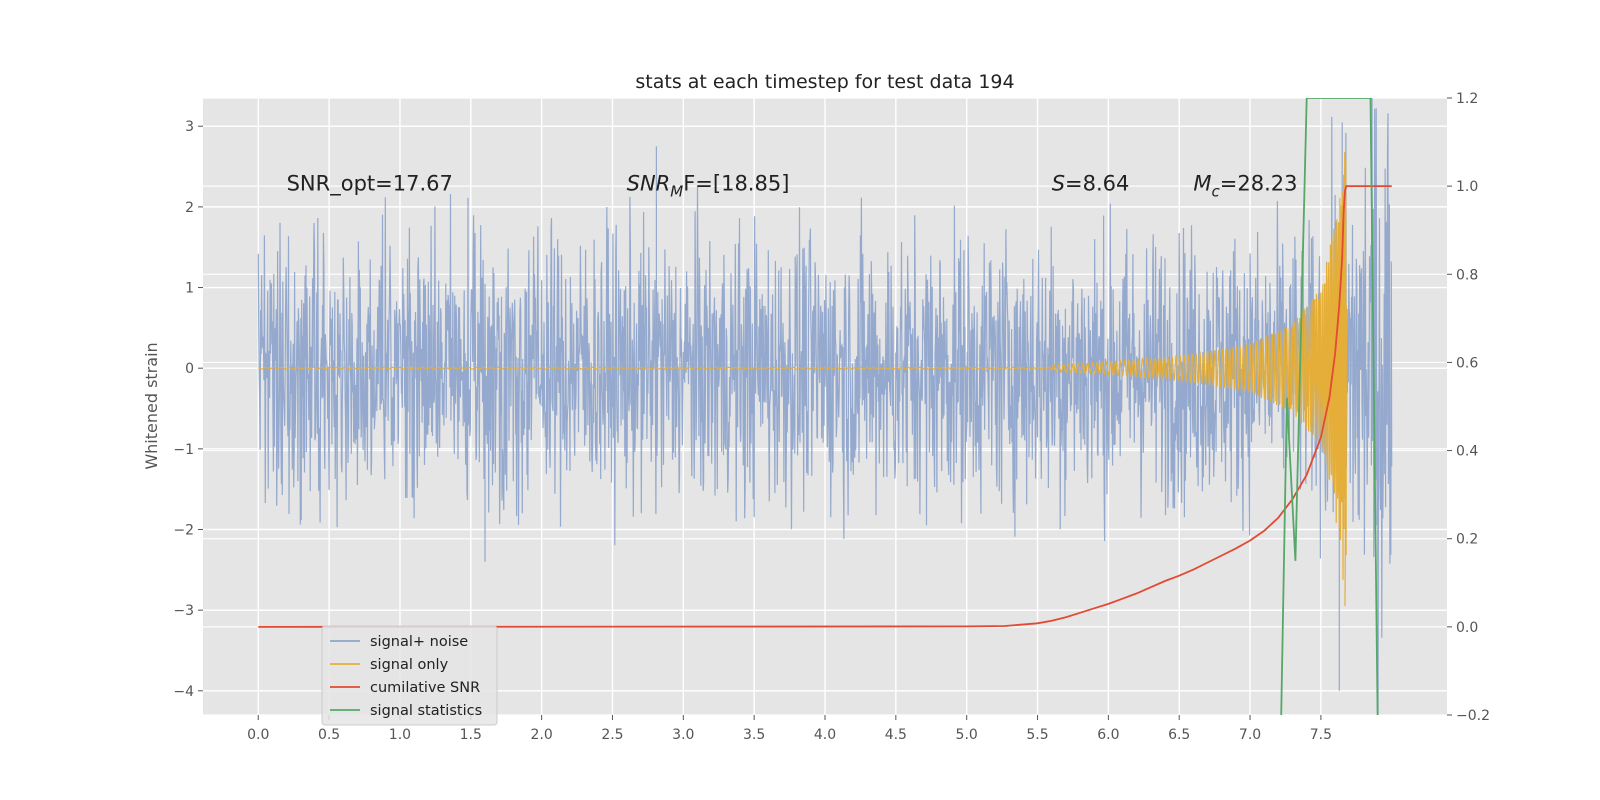  I want to click on annotations: SNR_opt=17.67 SNRMF=[18.85] S=8.64 Mc=28.23, so click(792, 186).